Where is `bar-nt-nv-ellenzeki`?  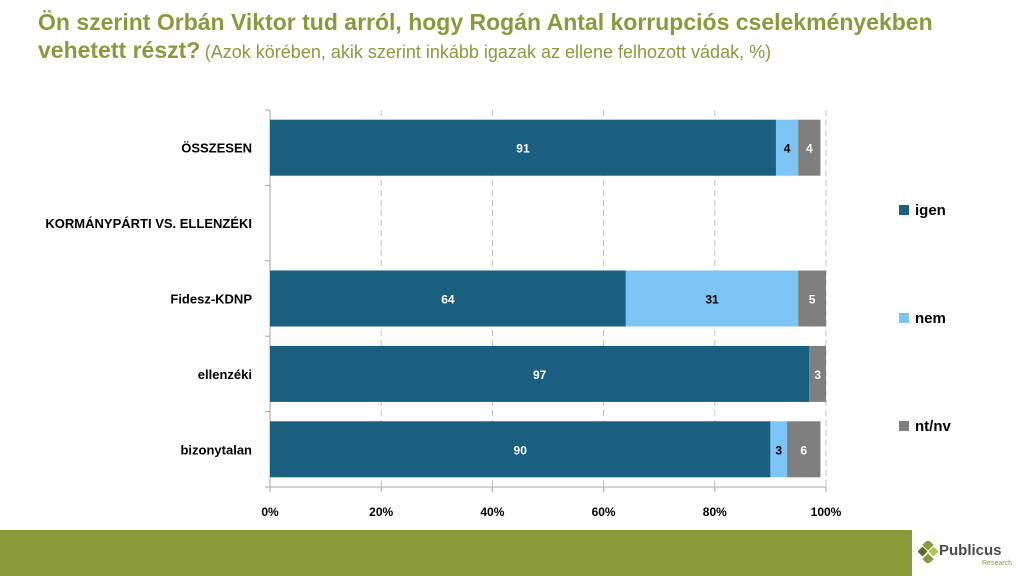 bar-nt-nv-ellenzeki is located at coordinates (817, 373).